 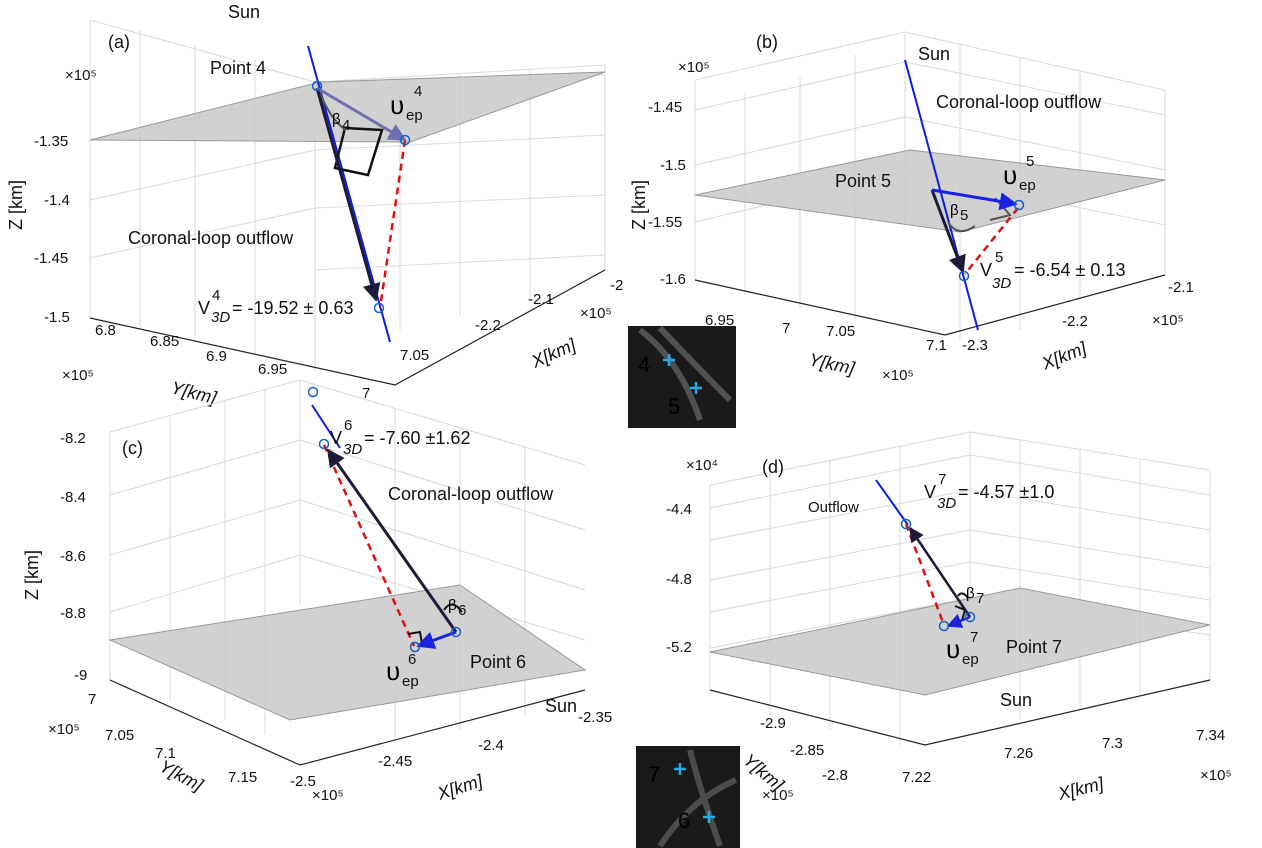 I want to click on panel-a-z-scale: ×10⁵, so click(x=81, y=75).